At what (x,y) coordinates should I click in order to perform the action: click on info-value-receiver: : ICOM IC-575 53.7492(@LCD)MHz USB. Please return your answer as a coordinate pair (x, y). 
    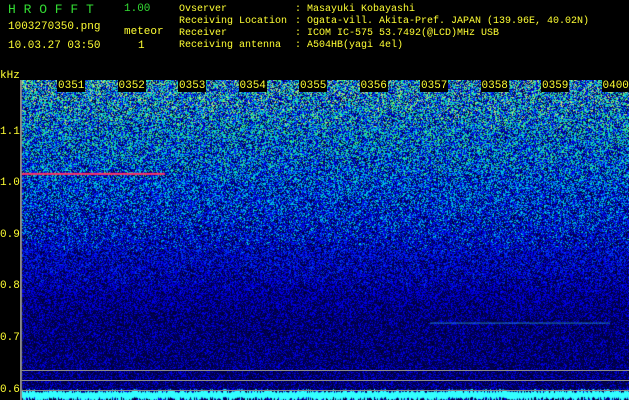
    Looking at the image, I should click on (397, 33).